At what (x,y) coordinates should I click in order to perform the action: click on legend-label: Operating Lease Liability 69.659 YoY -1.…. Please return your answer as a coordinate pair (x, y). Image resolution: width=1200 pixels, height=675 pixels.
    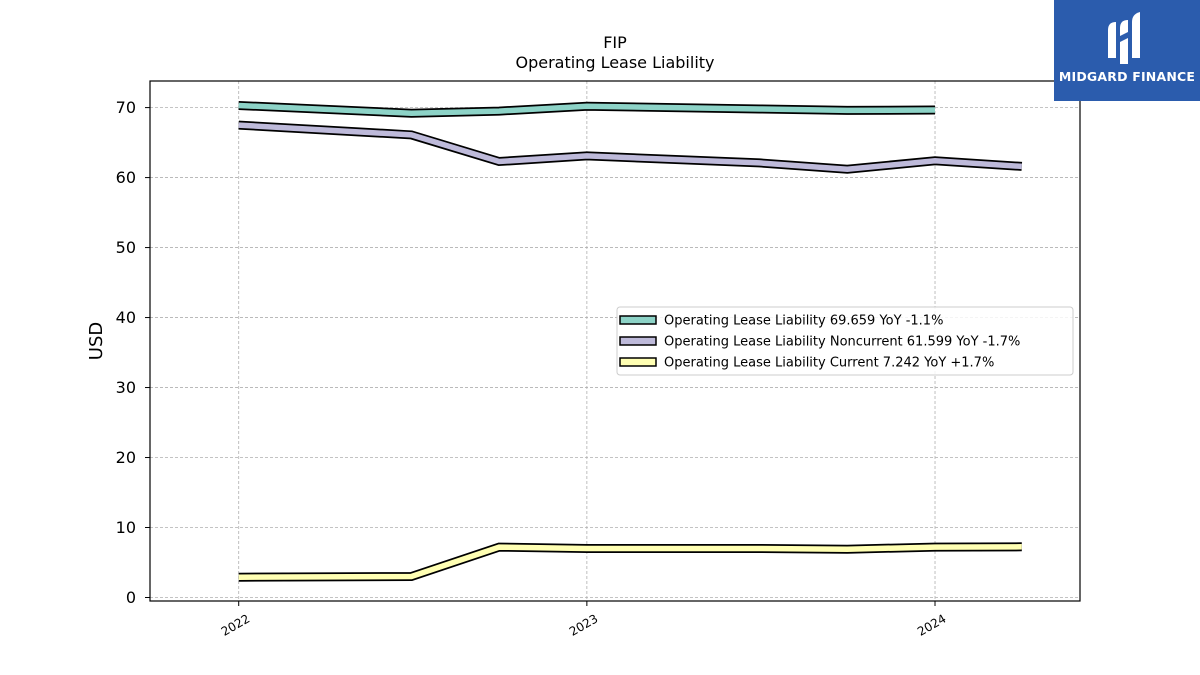
    Looking at the image, I should click on (803, 321).